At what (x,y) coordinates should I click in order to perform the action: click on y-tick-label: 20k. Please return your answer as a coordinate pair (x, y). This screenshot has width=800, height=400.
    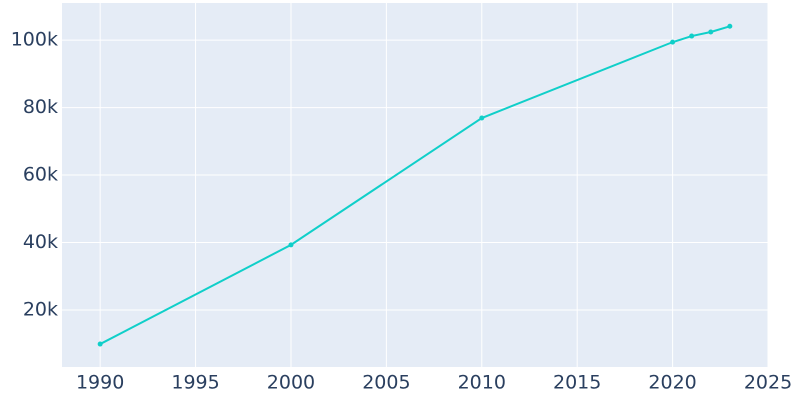
    Looking at the image, I should click on (40, 309).